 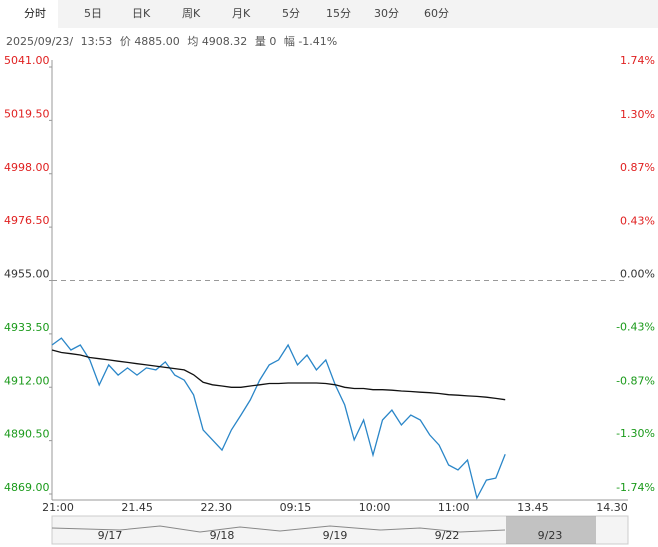 I want to click on info-label: 均, so click(x=192, y=41).